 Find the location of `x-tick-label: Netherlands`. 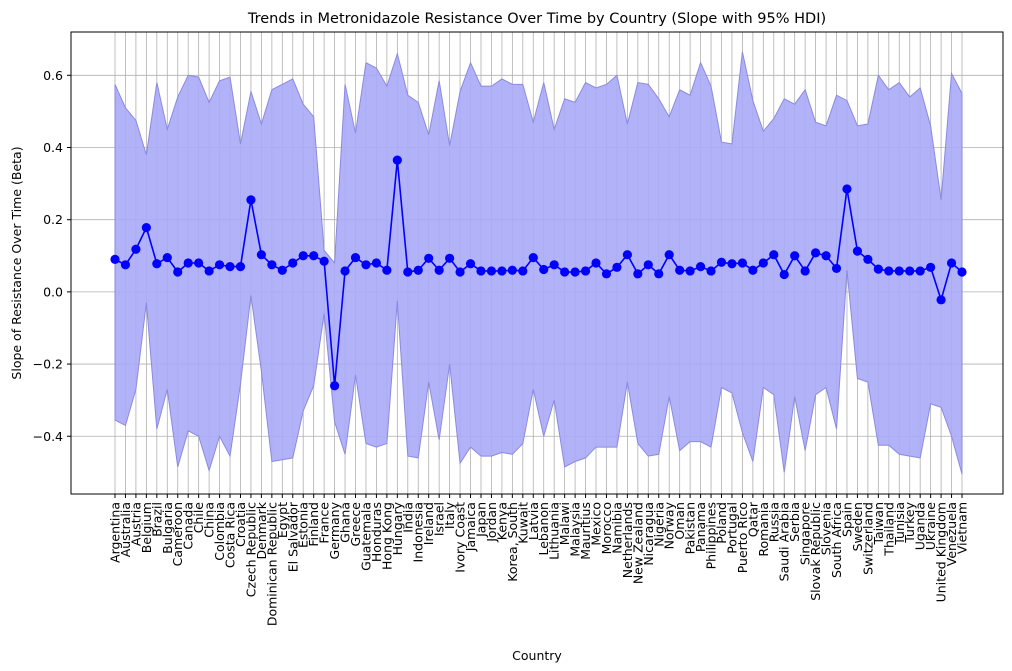

x-tick-label: Netherlands is located at coordinates (627, 540).